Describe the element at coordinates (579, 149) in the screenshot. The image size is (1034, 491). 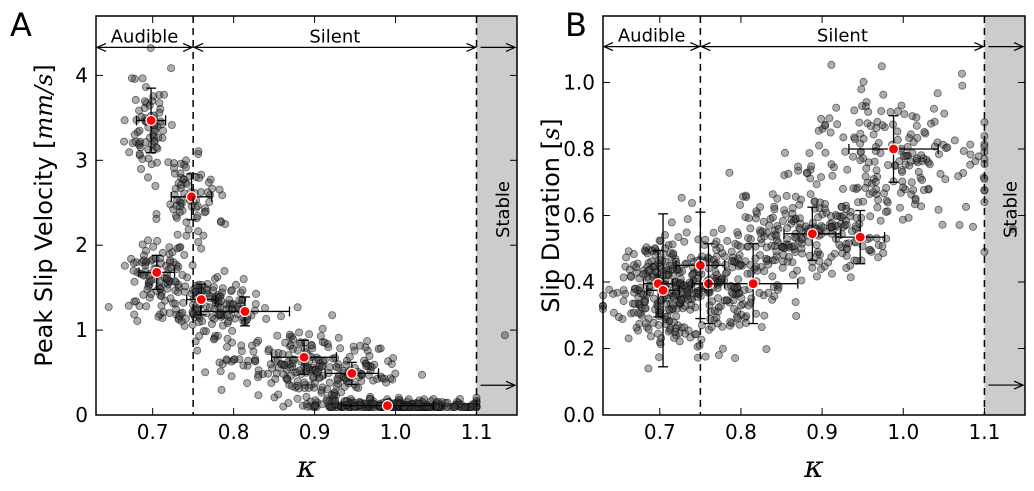
I see `y-tick-label: 0.8` at that location.